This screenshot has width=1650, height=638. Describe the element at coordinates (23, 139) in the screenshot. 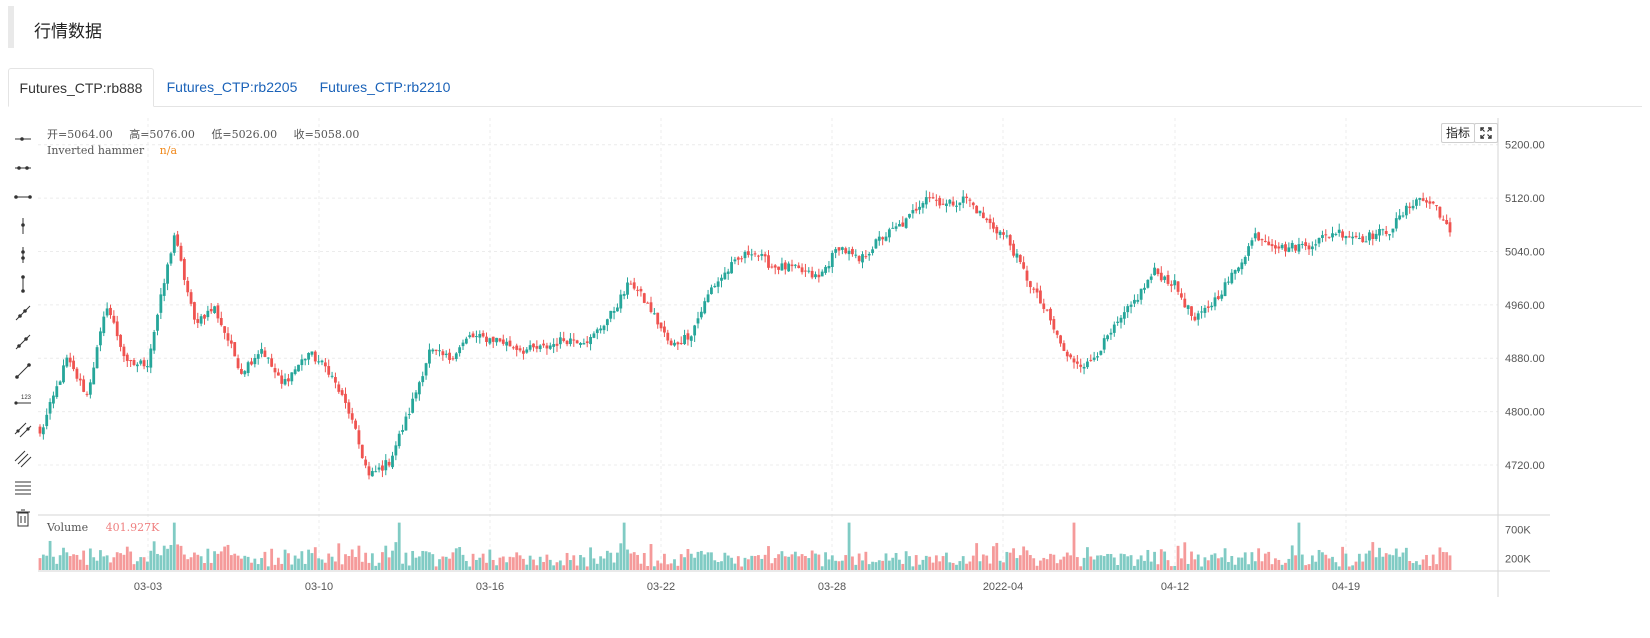

I see `horizontal-ray-tool-icon` at that location.